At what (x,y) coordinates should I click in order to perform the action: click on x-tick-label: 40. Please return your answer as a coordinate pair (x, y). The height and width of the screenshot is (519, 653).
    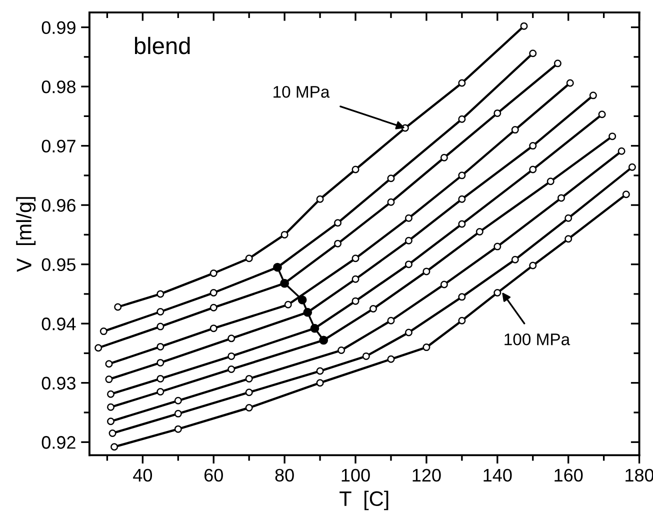
    Looking at the image, I should click on (142, 475).